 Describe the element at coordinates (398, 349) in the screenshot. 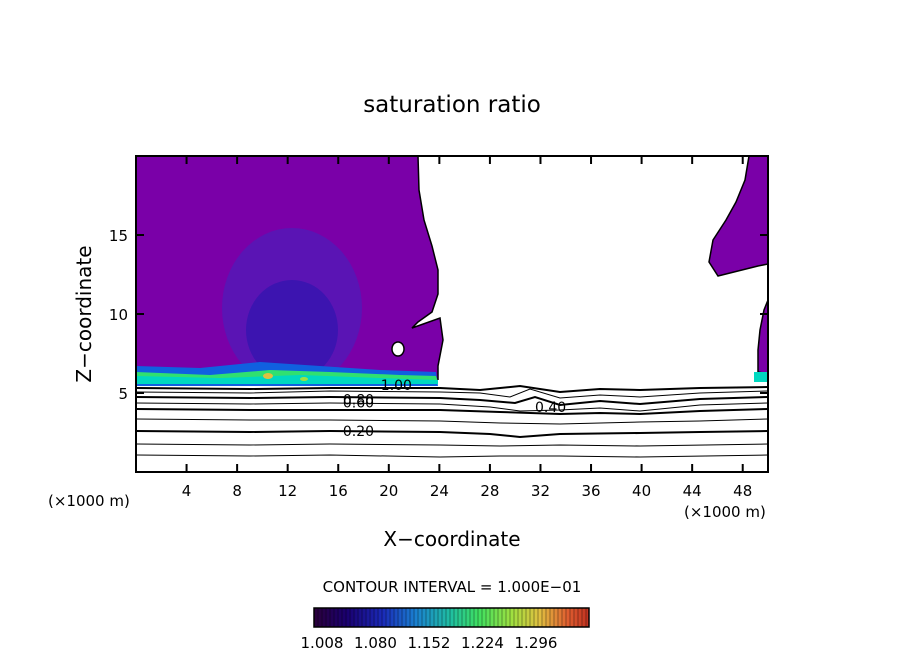

I see `isolated-cloud-hole` at that location.